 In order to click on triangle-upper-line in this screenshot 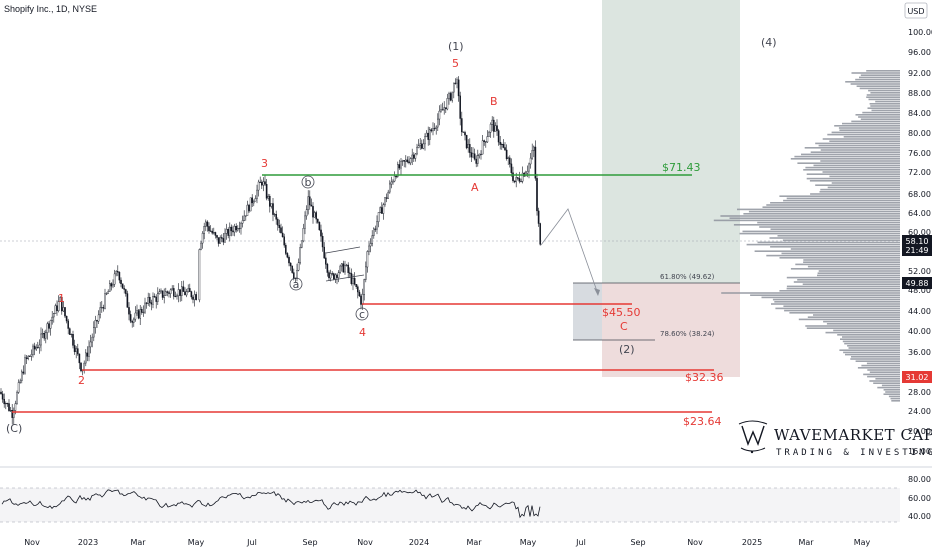, I will do `click(343, 250)`.